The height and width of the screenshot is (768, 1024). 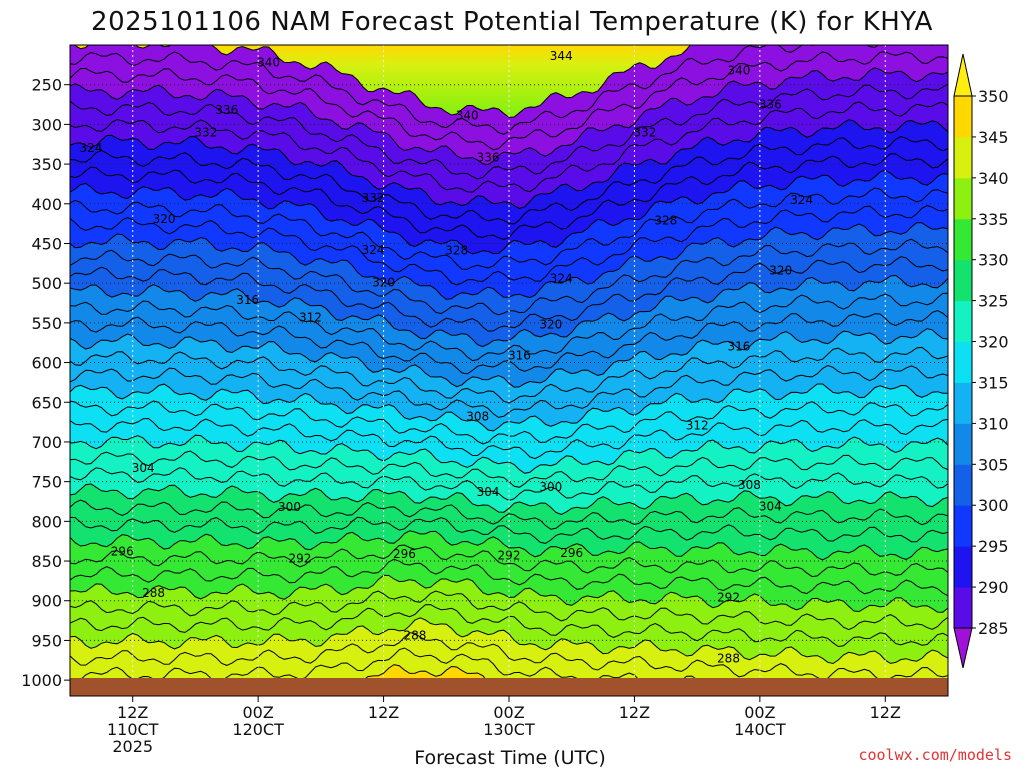 I want to click on colorbar-label: 315, so click(x=993, y=382).